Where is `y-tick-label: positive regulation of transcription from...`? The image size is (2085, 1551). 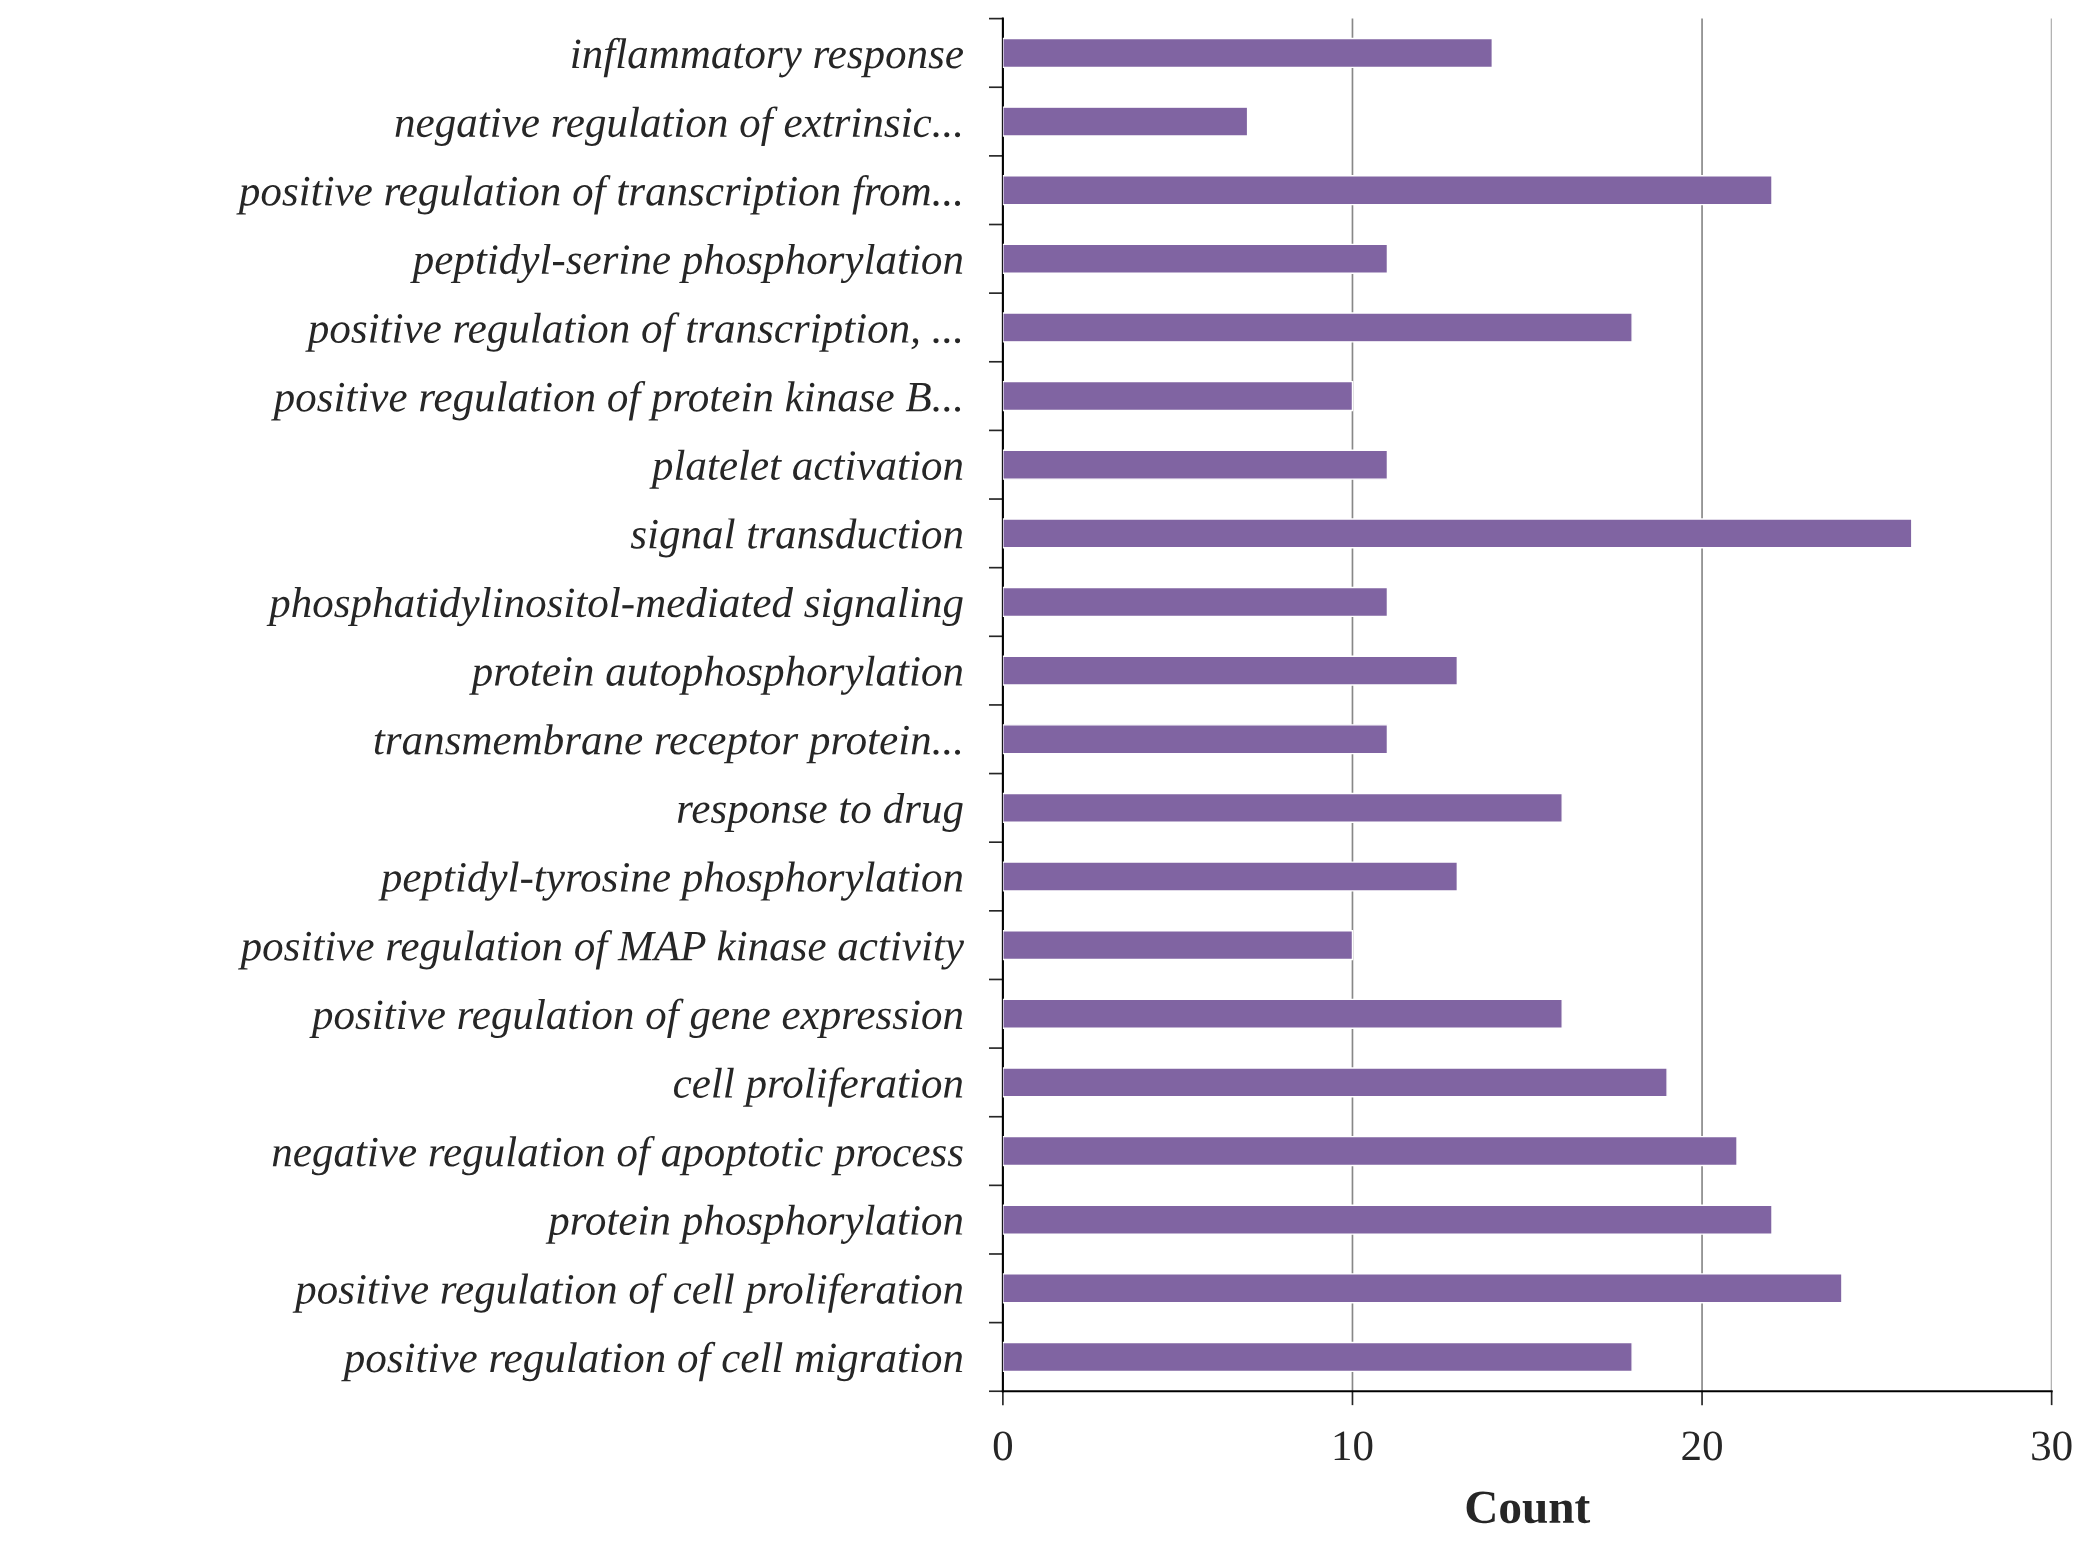 y-tick-label: positive regulation of transcription from... is located at coordinates (598, 195).